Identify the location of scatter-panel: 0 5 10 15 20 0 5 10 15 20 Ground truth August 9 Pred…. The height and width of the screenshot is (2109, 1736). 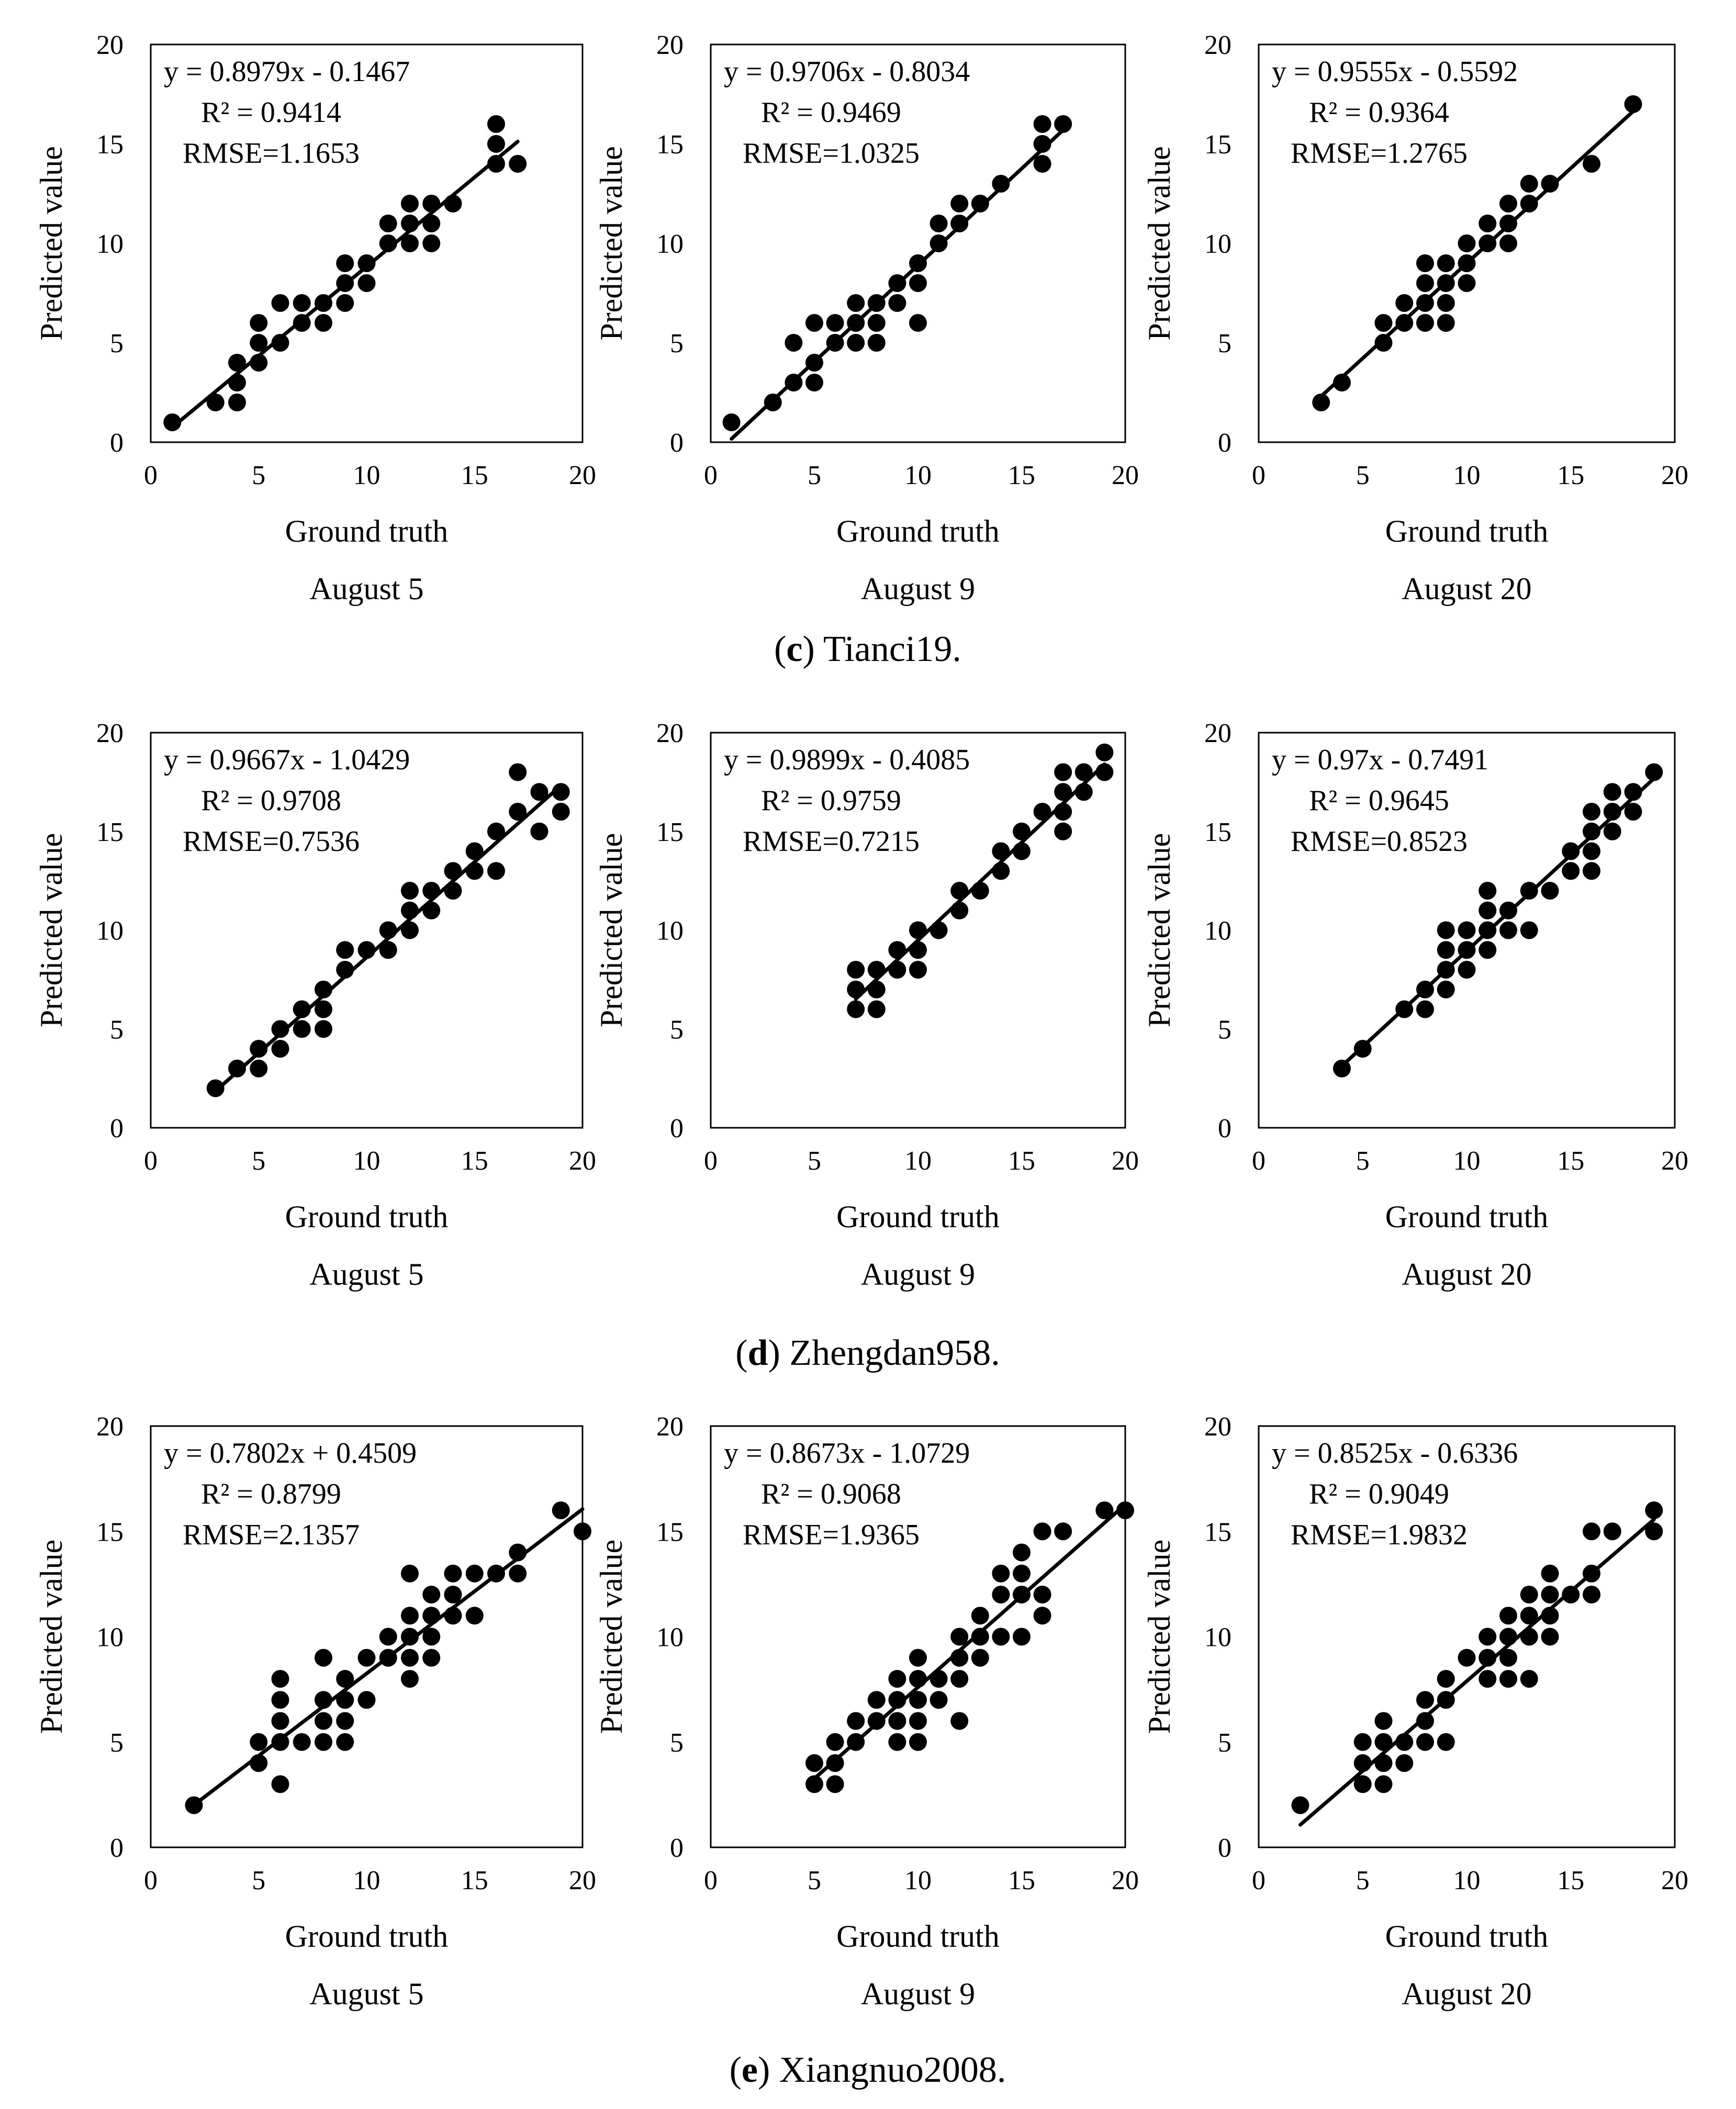
(866, 1712).